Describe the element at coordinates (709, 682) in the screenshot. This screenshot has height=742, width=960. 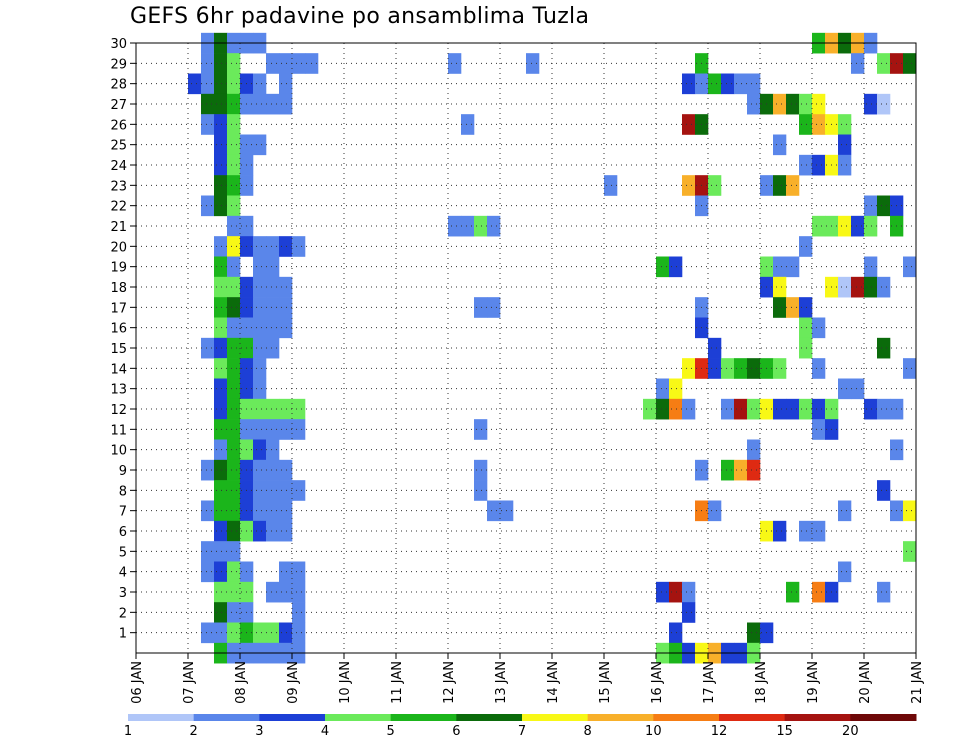
I see `x-tick-label: 17 JAN` at that location.